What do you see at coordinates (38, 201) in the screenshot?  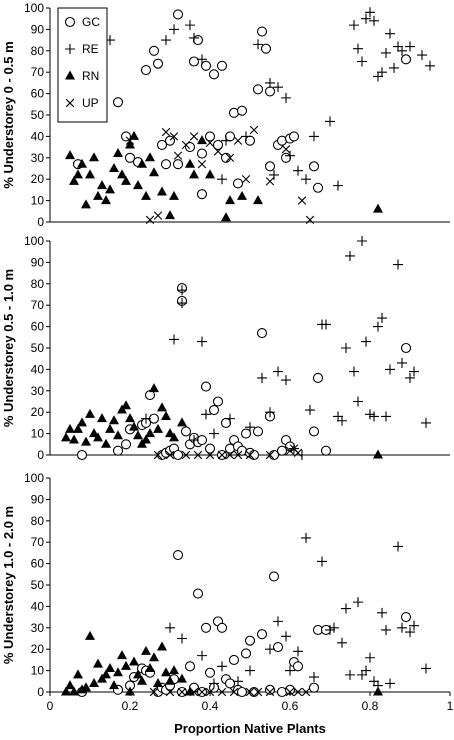 I see `y-tick-label: 10` at bounding box center [38, 201].